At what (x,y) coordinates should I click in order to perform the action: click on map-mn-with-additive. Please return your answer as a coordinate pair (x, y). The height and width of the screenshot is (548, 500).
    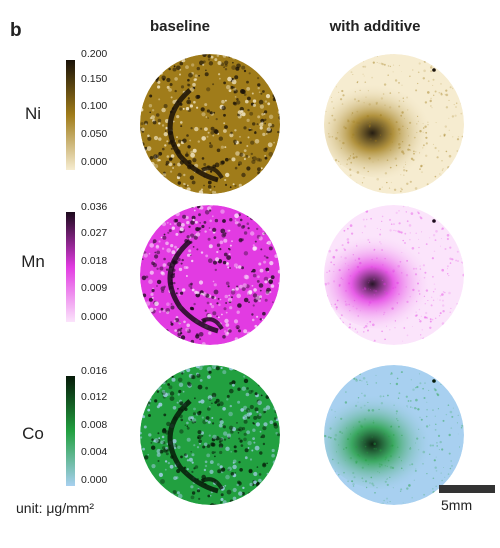
    Looking at the image, I should click on (394, 275).